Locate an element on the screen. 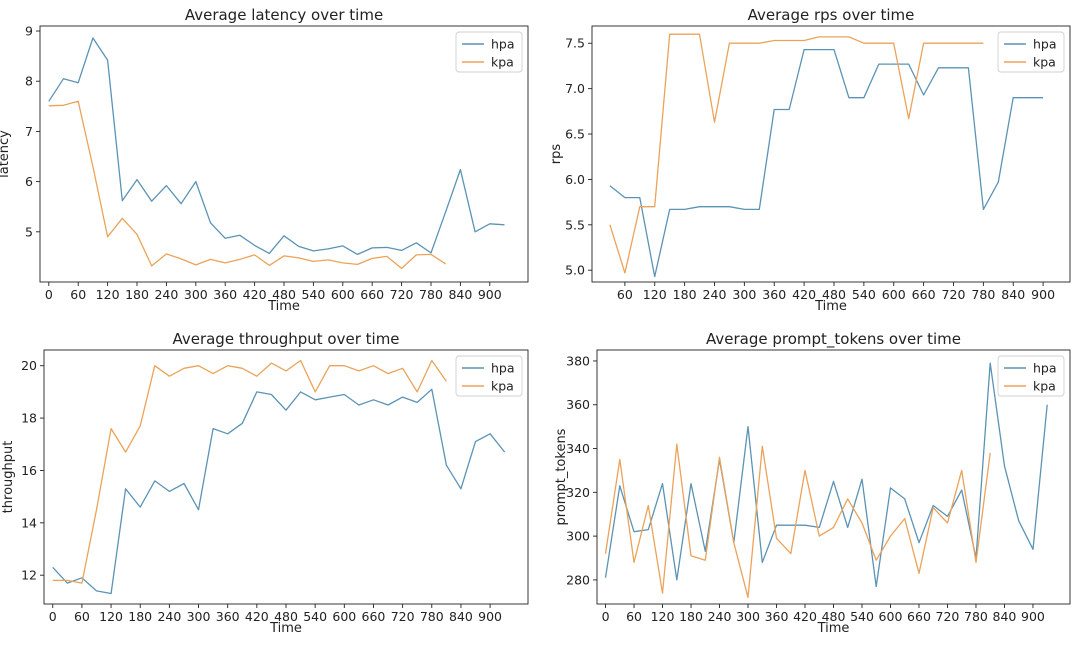  series-group is located at coordinates (826, 480).